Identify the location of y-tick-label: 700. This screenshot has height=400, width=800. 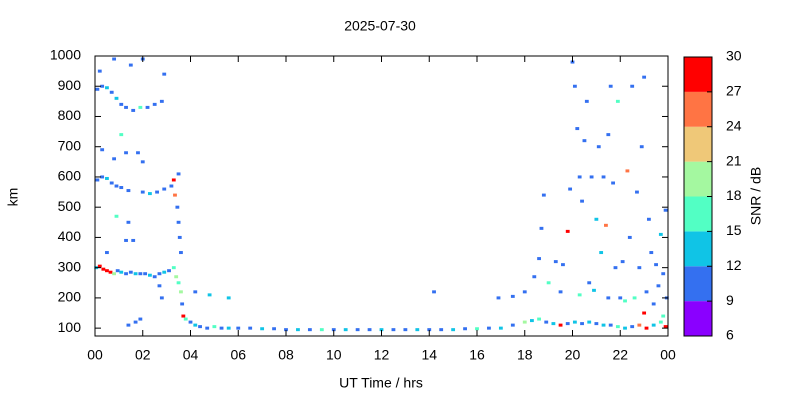
(70, 145).